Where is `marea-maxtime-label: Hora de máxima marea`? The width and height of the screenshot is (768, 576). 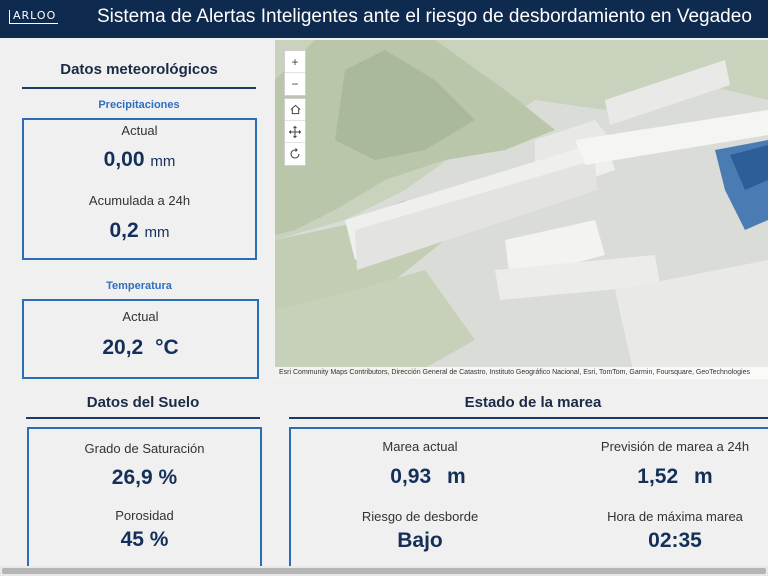 marea-maxtime-label: Hora de máxima marea is located at coordinates (675, 516).